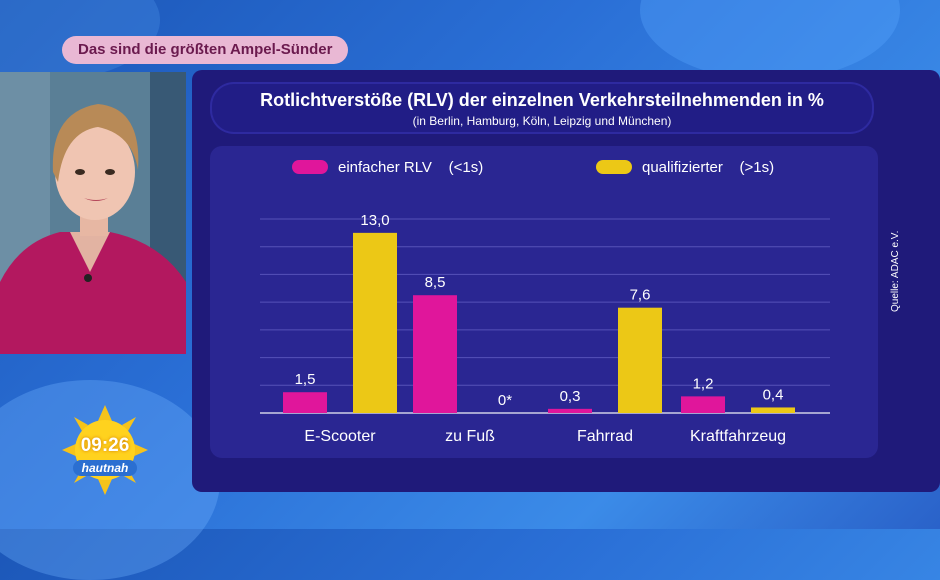 This screenshot has width=940, height=580. I want to click on presenter-illustration, so click(93, 213).